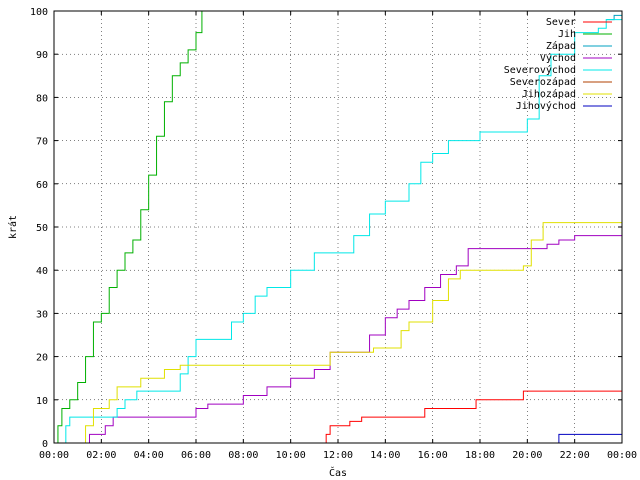 This screenshot has width=640, height=480. Describe the element at coordinates (558, 58) in the screenshot. I see `legend-label: Východ` at that location.